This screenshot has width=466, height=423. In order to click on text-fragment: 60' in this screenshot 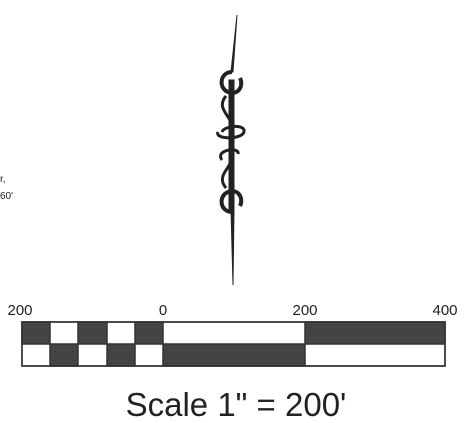, I will do `click(6, 196)`.